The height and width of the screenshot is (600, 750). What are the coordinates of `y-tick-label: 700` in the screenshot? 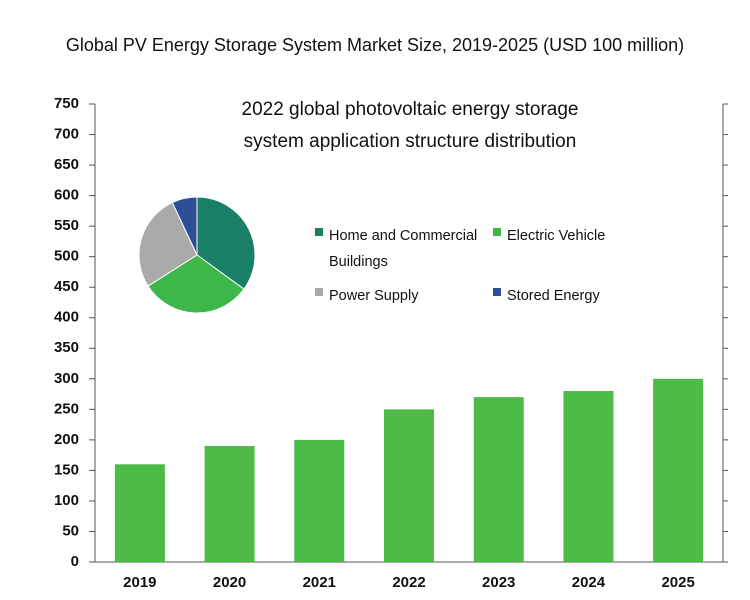 It's located at (66, 134).